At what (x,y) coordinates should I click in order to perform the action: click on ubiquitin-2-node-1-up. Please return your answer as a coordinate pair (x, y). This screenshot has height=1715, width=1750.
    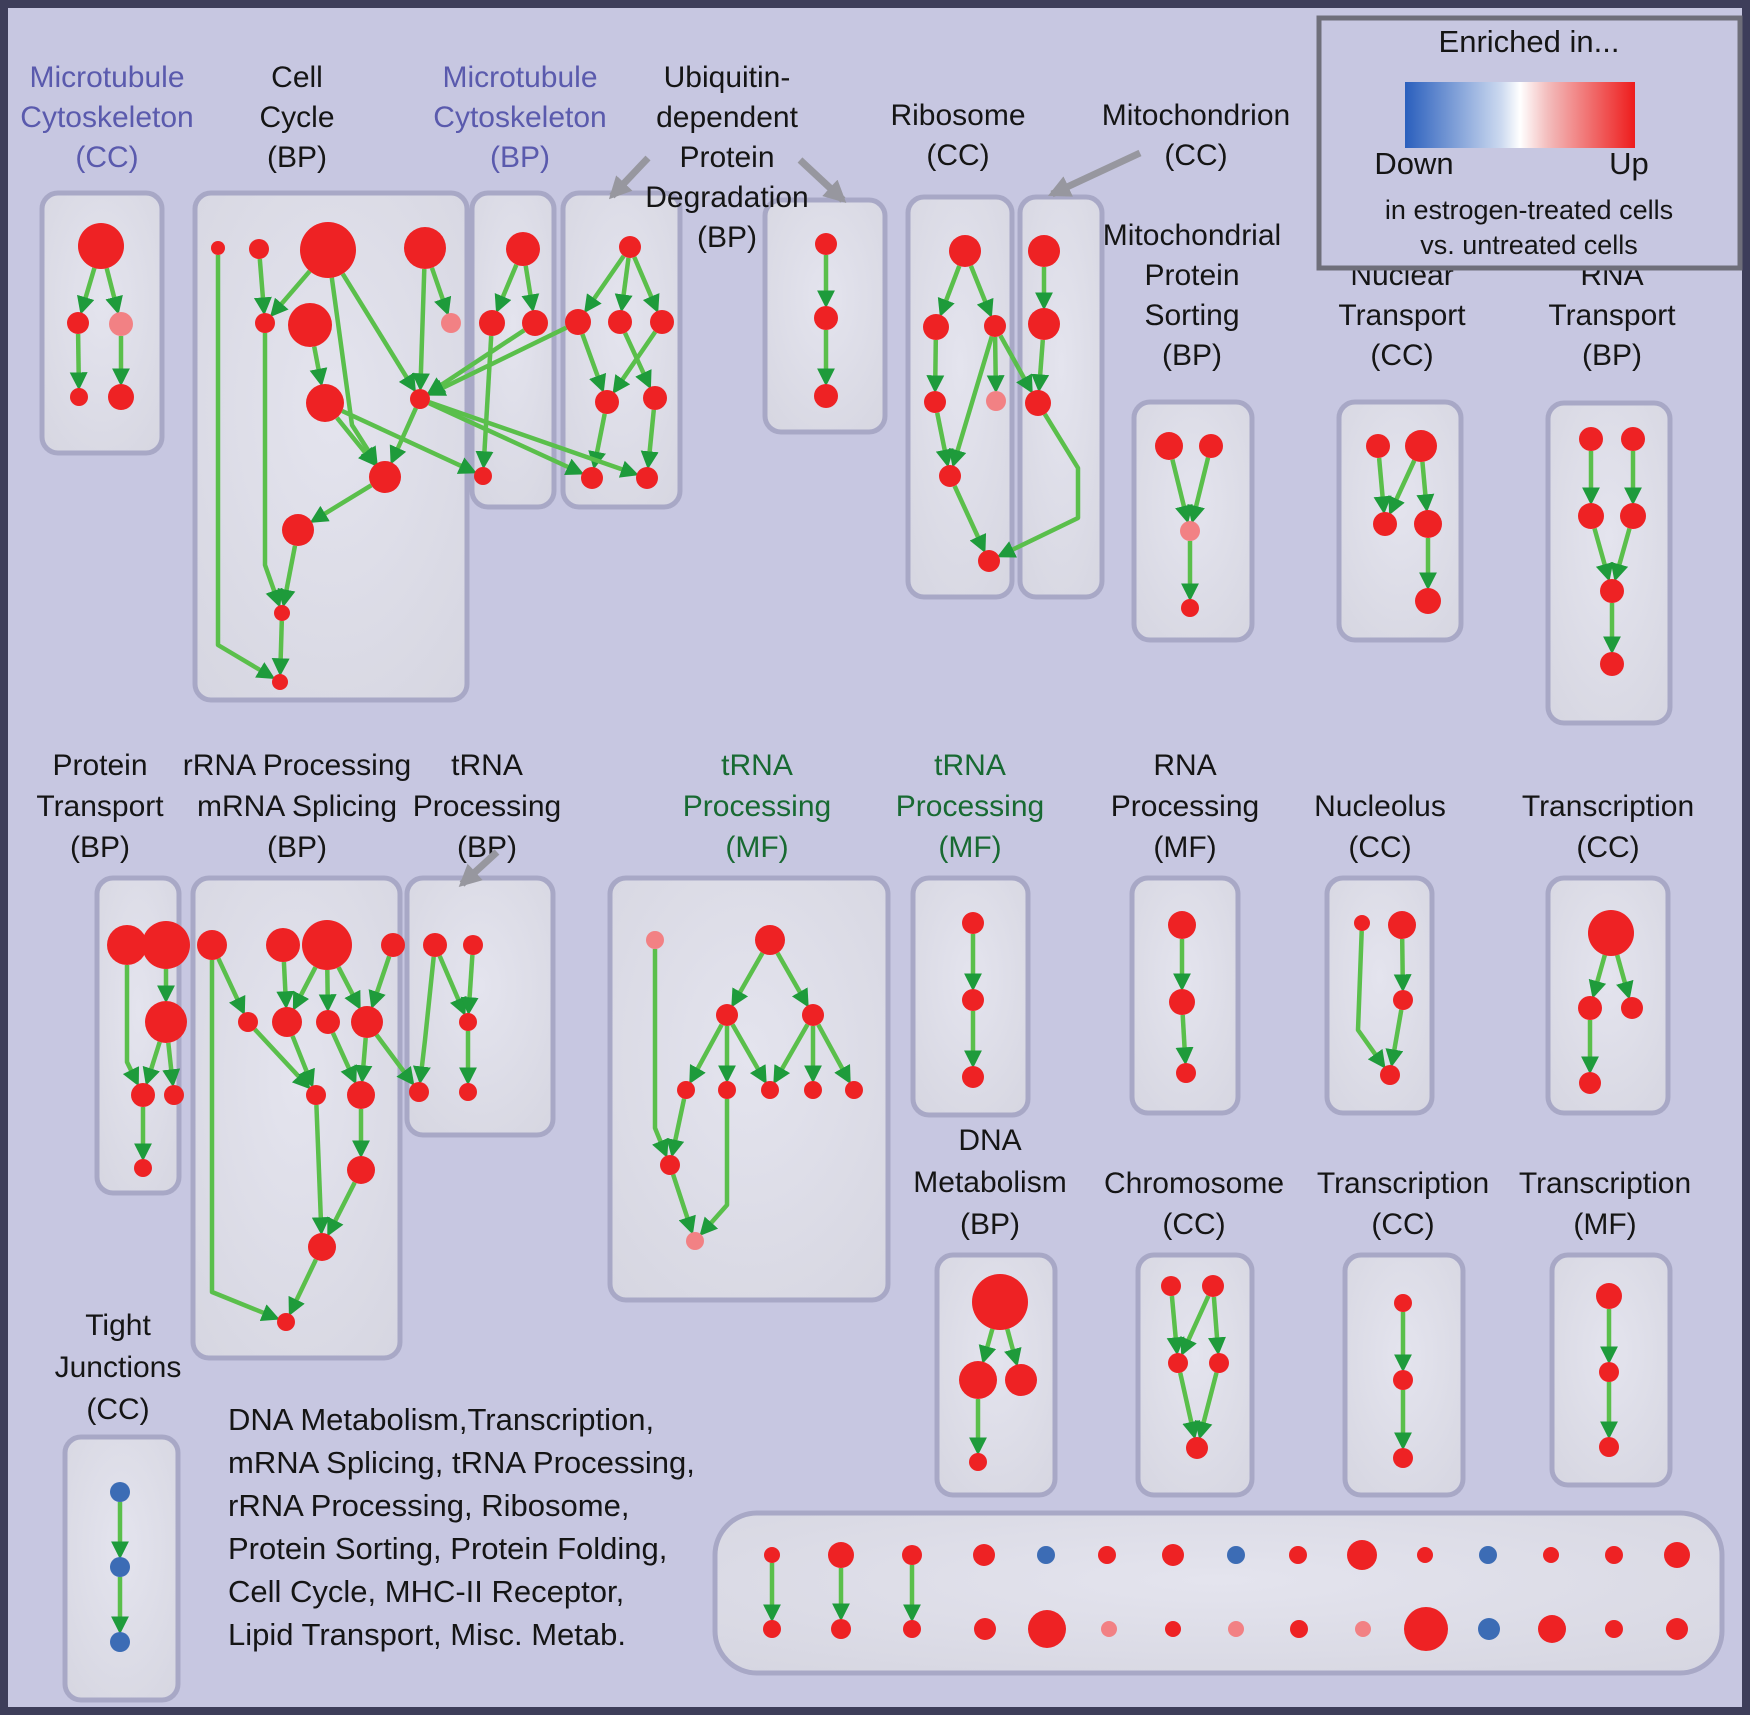
    Looking at the image, I should click on (826, 318).